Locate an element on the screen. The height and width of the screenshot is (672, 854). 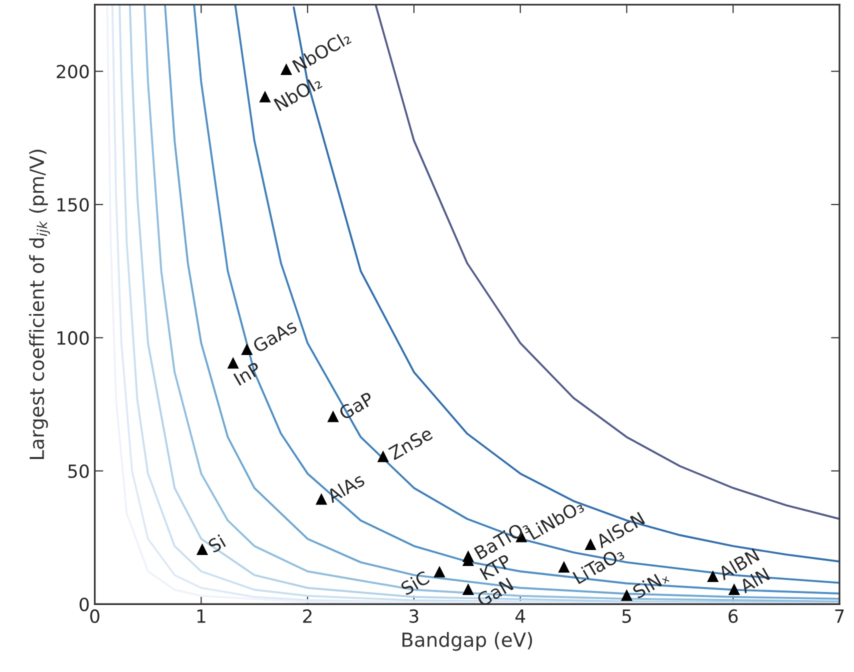
x-tick-label: 2 is located at coordinates (307, 616).